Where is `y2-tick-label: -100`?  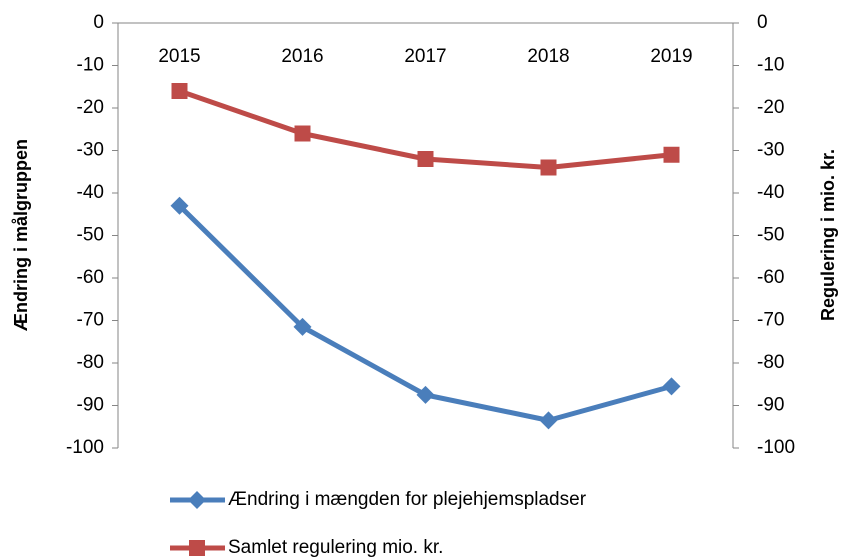 y2-tick-label: -100 is located at coordinates (776, 447).